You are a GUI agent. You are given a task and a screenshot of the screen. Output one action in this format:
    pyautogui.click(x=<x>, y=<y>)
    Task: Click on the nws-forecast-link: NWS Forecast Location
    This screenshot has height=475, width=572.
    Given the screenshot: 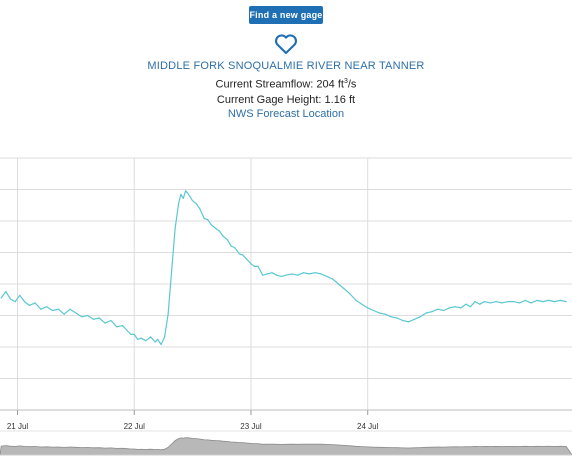 What is the action you would take?
    pyautogui.click(x=286, y=114)
    